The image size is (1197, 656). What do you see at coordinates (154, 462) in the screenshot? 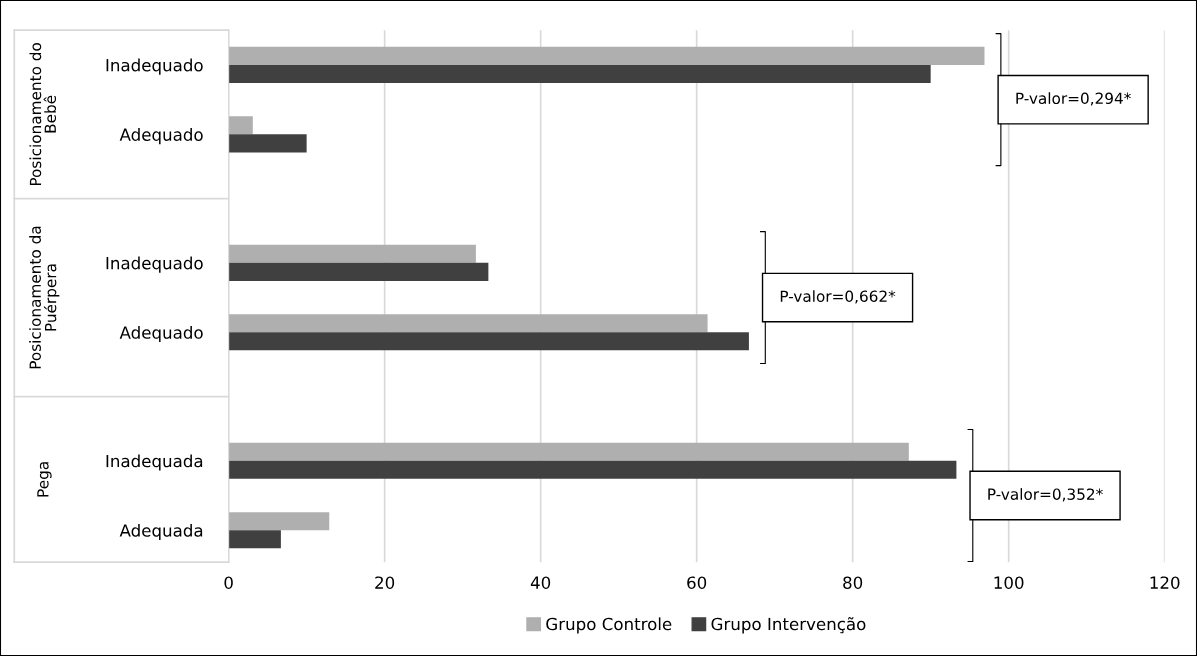
I see `y-tick-label: Inadequada` at bounding box center [154, 462].